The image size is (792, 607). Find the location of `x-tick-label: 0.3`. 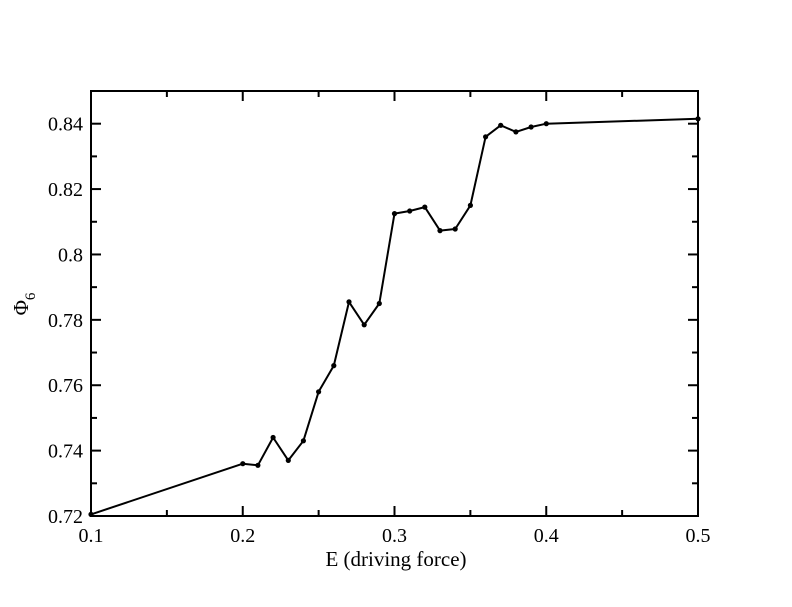

x-tick-label: 0.3 is located at coordinates (394, 536).